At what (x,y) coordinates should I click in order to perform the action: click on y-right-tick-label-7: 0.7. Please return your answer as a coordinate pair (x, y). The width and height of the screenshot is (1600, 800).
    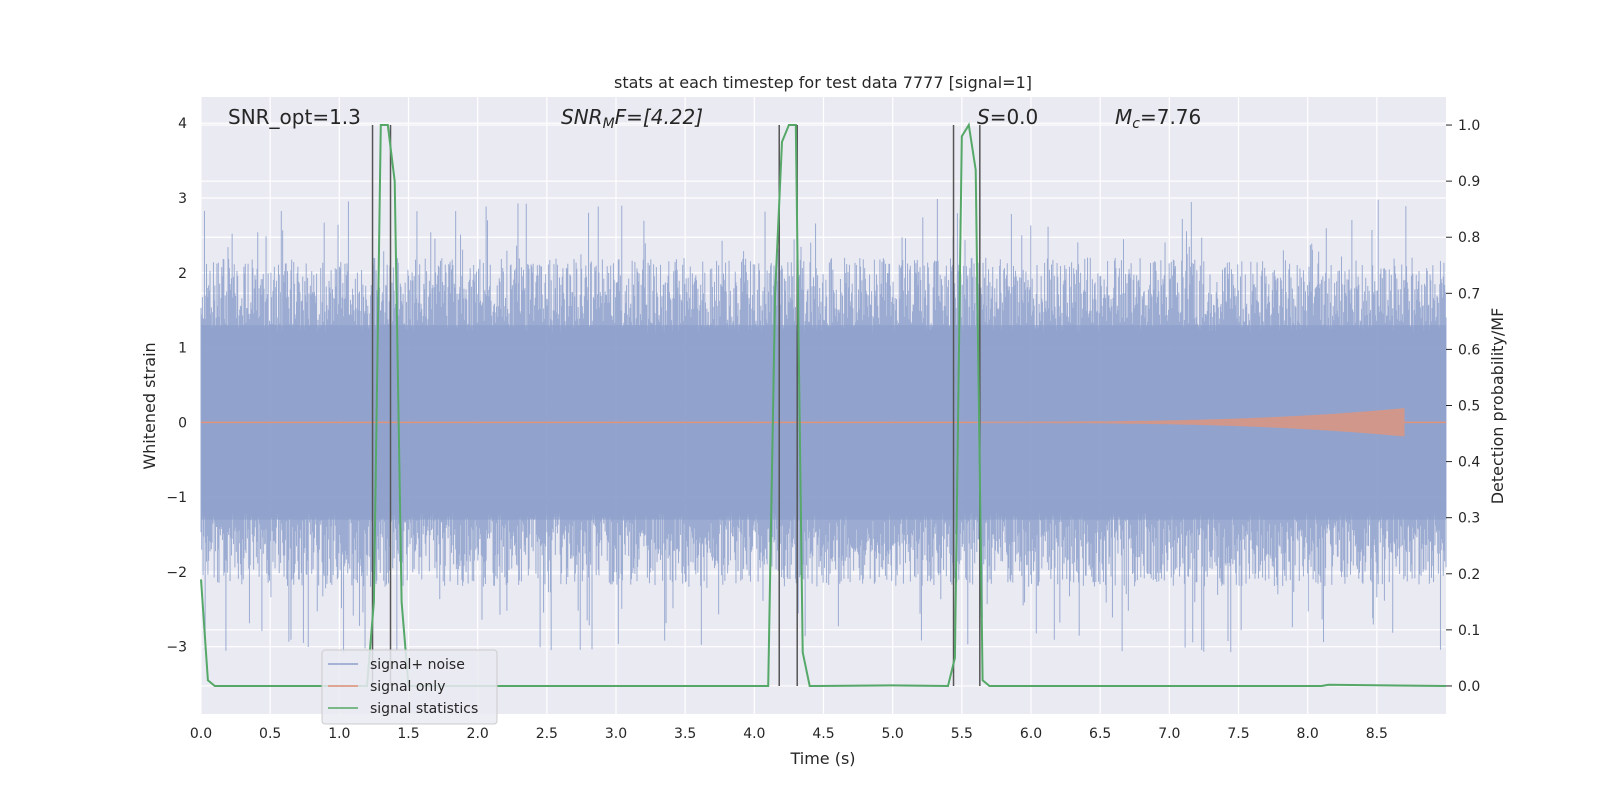
    Looking at the image, I should click on (1469, 294).